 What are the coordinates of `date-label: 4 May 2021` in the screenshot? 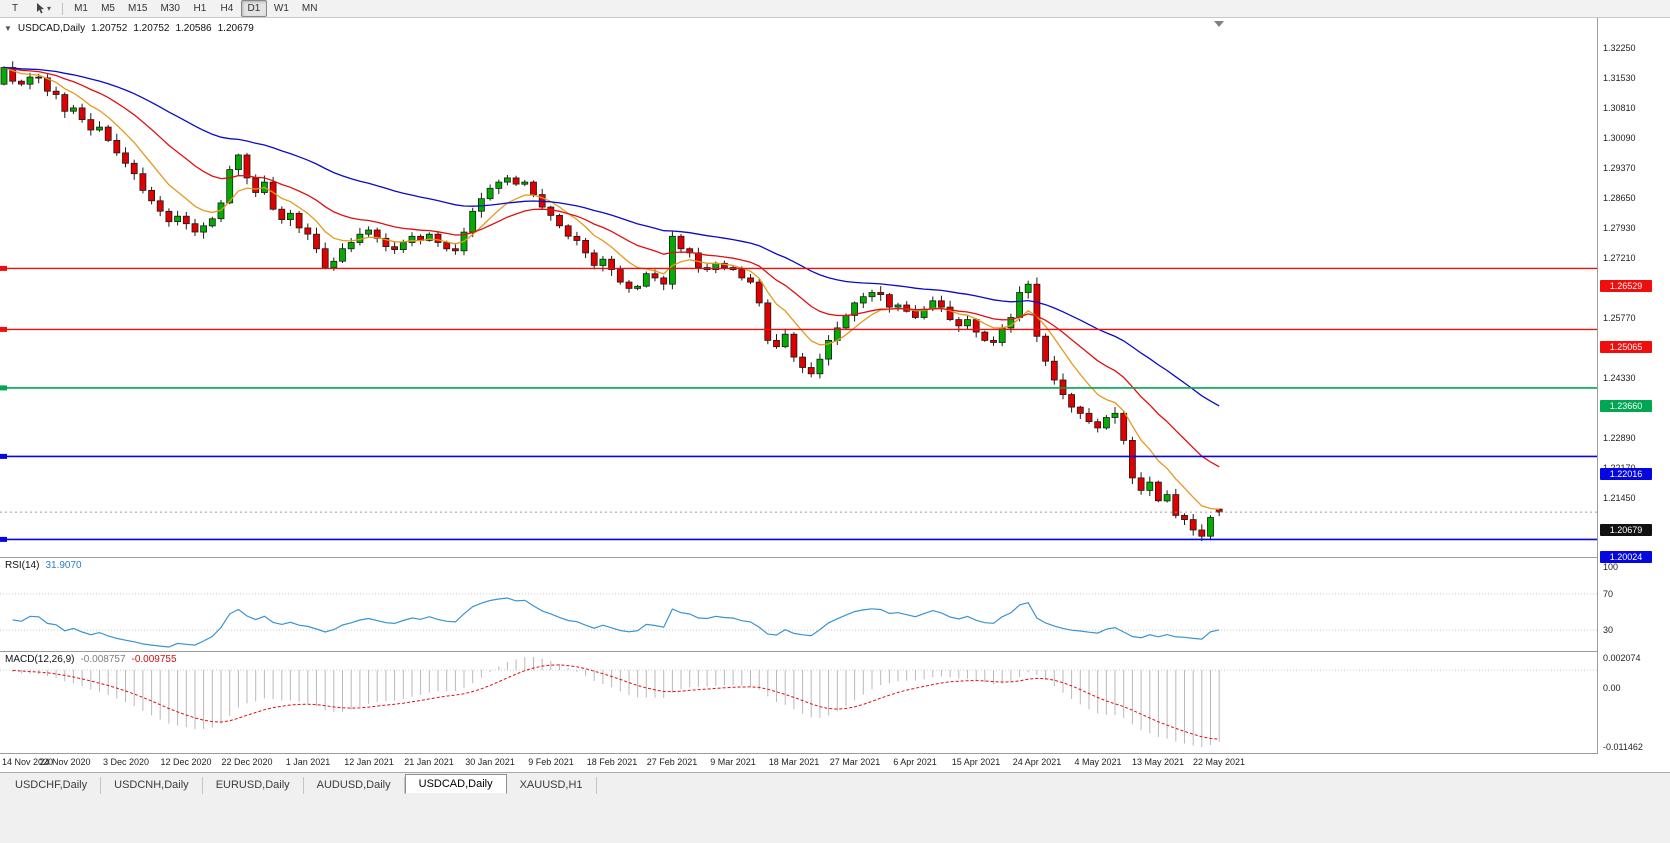 It's located at (1098, 762).